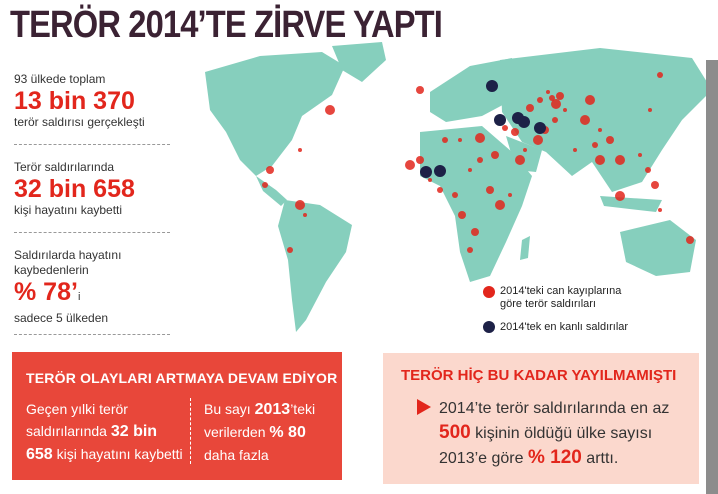 The height and width of the screenshot is (494, 718). Describe the element at coordinates (68, 210) in the screenshot. I see `stat-tail: kişi hayatını kaybetti` at that location.